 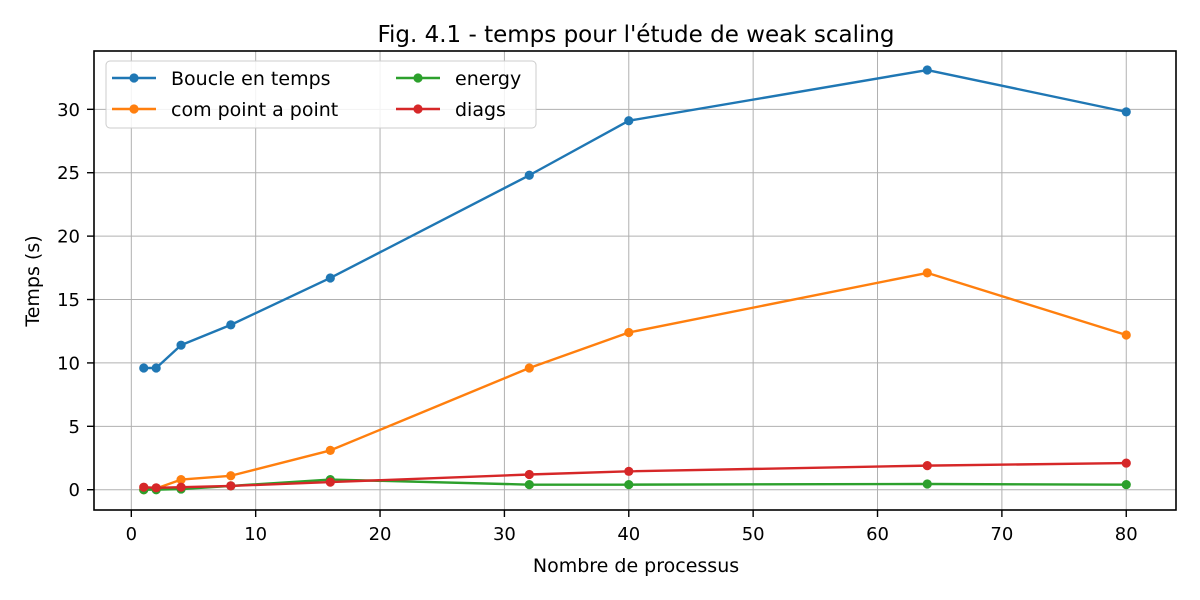 I want to click on x-tick-label: 20, so click(x=380, y=534).